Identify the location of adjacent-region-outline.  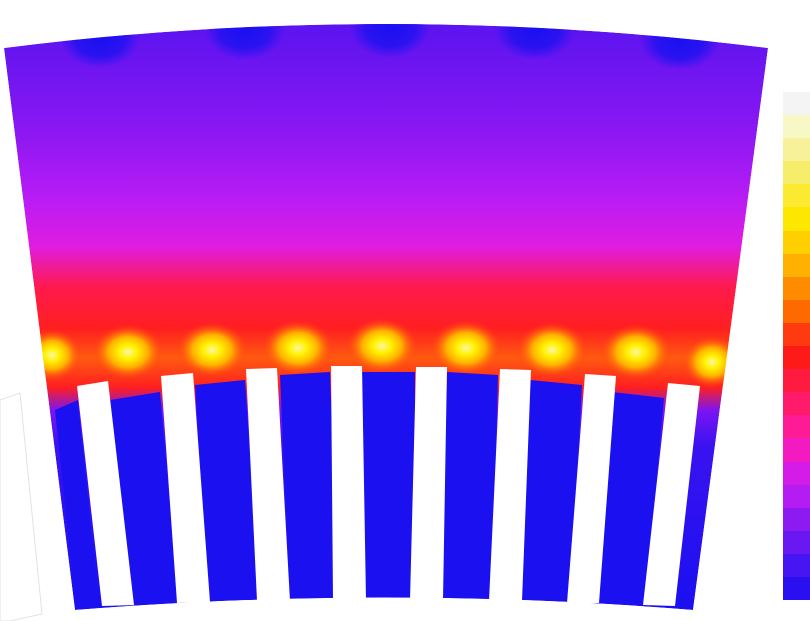
(21, 506).